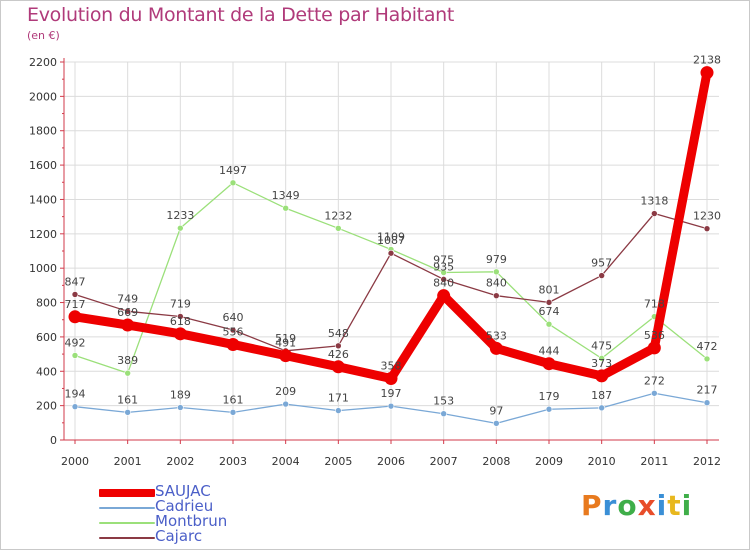  Describe the element at coordinates (233, 399) in the screenshot. I see `data-label-cadrieu: 161` at that location.